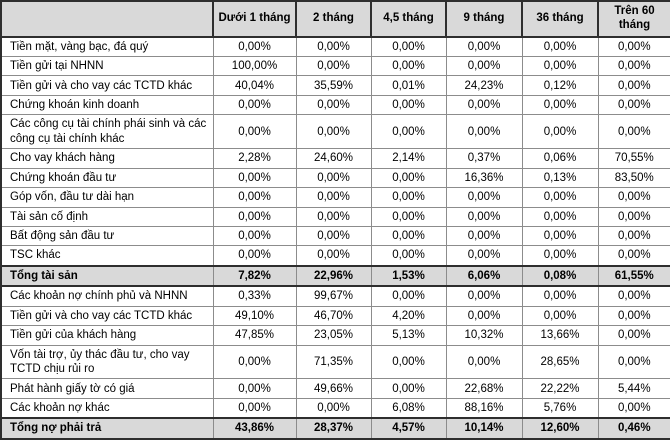  Describe the element at coordinates (484, 335) in the screenshot. I see `value-cell: 10,32%` at that location.